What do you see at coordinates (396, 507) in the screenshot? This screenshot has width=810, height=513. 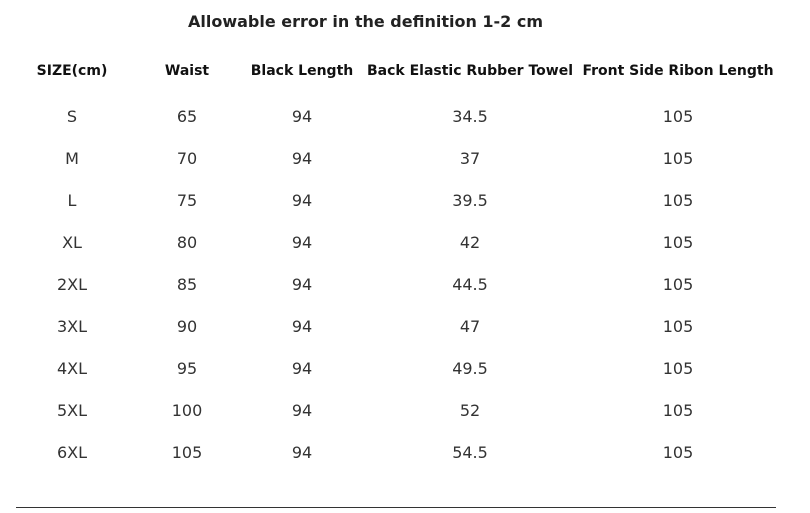 I see `bottom-rule` at bounding box center [396, 507].